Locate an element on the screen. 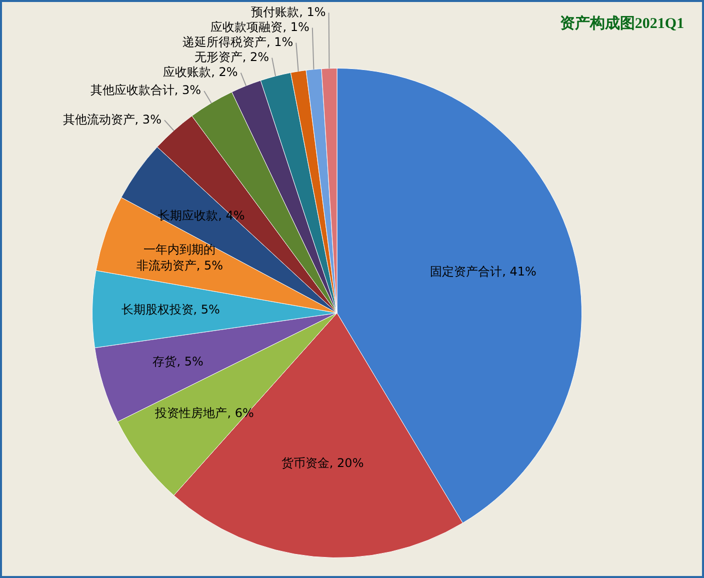 The width and height of the screenshot is (704, 578). text: 资产构成图2021Q1 is located at coordinates (622, 23).